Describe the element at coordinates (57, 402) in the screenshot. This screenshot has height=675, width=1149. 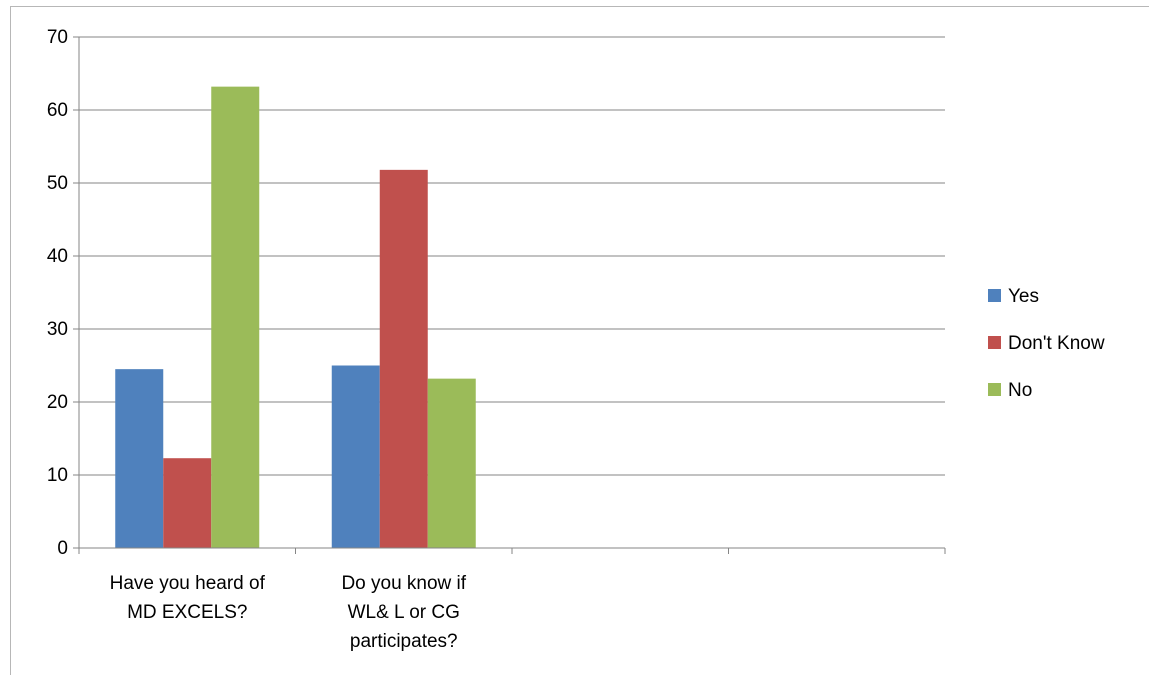
I see `y-tick-label: 20` at that location.